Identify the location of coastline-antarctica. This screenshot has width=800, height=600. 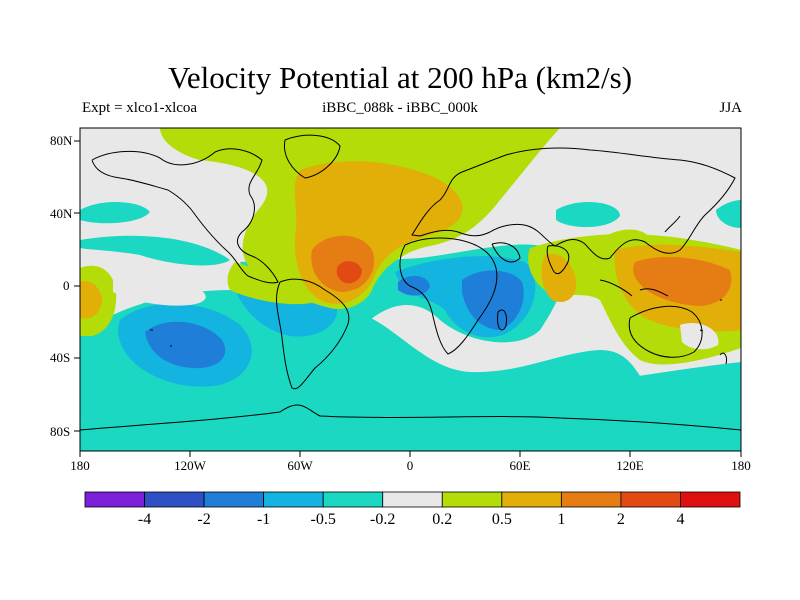
(410, 417).